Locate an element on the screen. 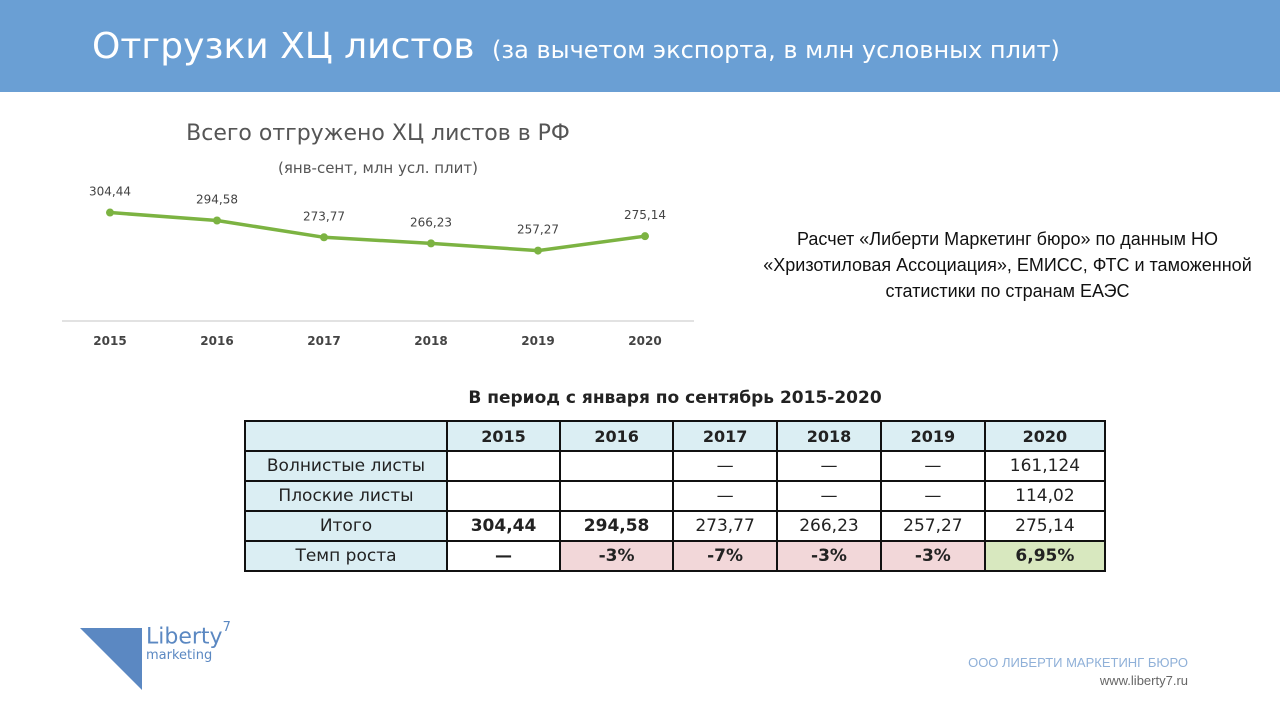 The width and height of the screenshot is (1280, 720). x-tick-label: 2017 is located at coordinates (323, 341).